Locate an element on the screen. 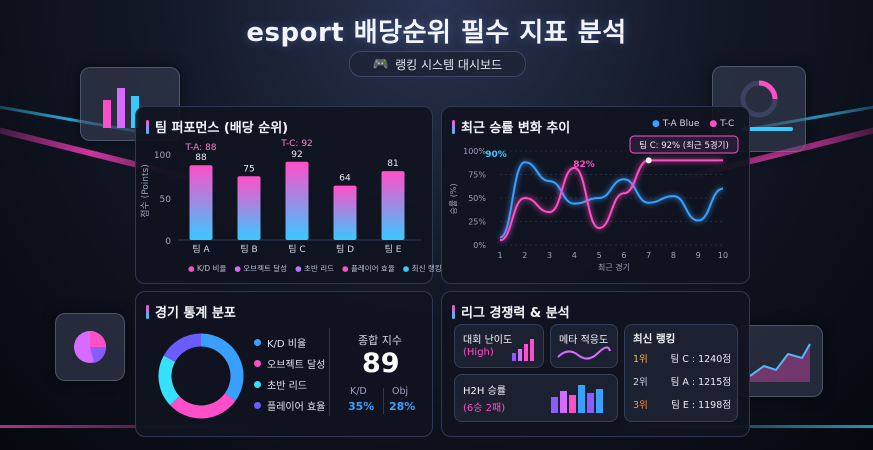 The height and width of the screenshot is (450, 873). bar-legend-item: ● 최신 랭킹 is located at coordinates (422, 268).